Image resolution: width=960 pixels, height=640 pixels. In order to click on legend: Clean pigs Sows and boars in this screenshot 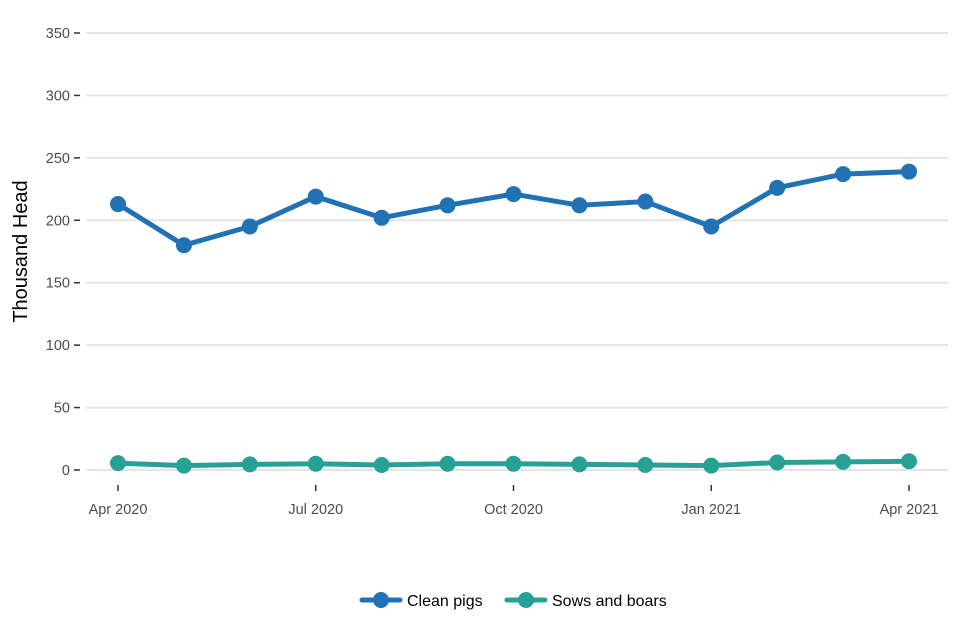, I will do `click(513, 601)`.